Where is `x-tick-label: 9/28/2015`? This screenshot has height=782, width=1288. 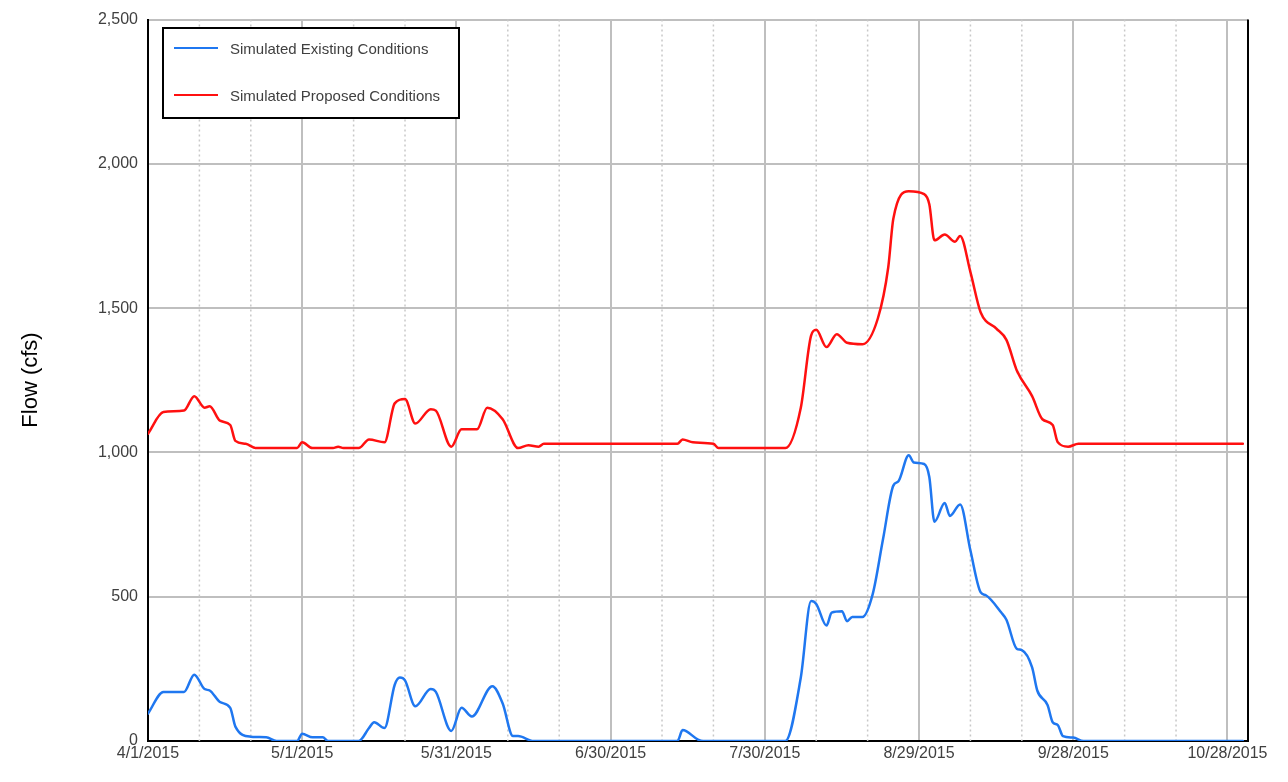 x-tick-label: 9/28/2015 is located at coordinates (1073, 753).